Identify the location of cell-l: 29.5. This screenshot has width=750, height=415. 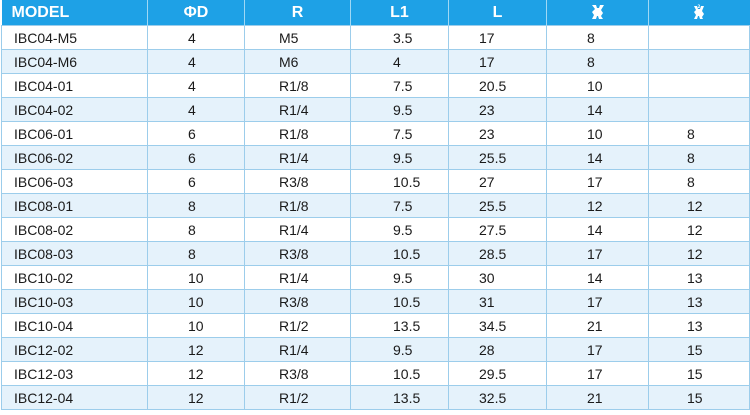
(497, 373).